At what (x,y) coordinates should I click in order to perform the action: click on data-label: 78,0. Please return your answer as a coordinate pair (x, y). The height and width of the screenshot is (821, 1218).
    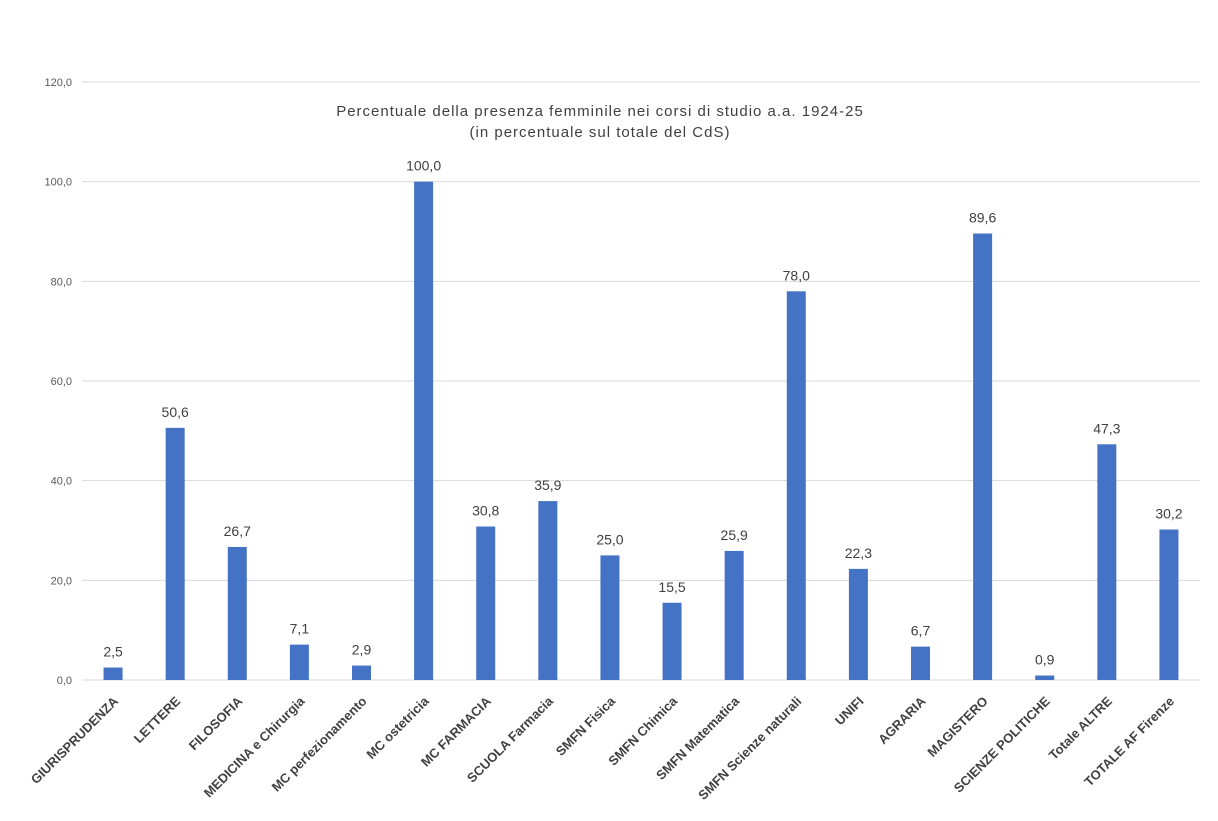
    Looking at the image, I should click on (796, 275).